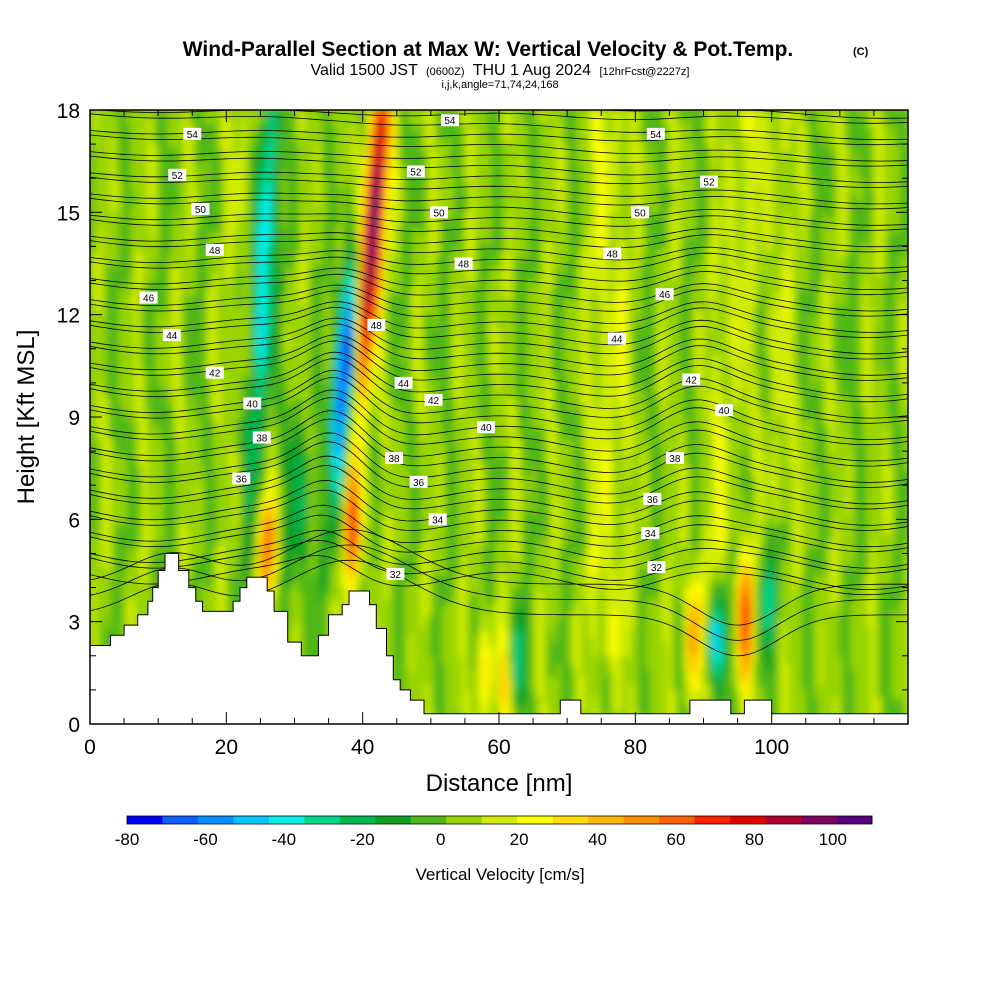 This screenshot has height=1000, width=1000. What do you see at coordinates (362, 747) in the screenshot?
I see `x-tick-label: 40` at bounding box center [362, 747].